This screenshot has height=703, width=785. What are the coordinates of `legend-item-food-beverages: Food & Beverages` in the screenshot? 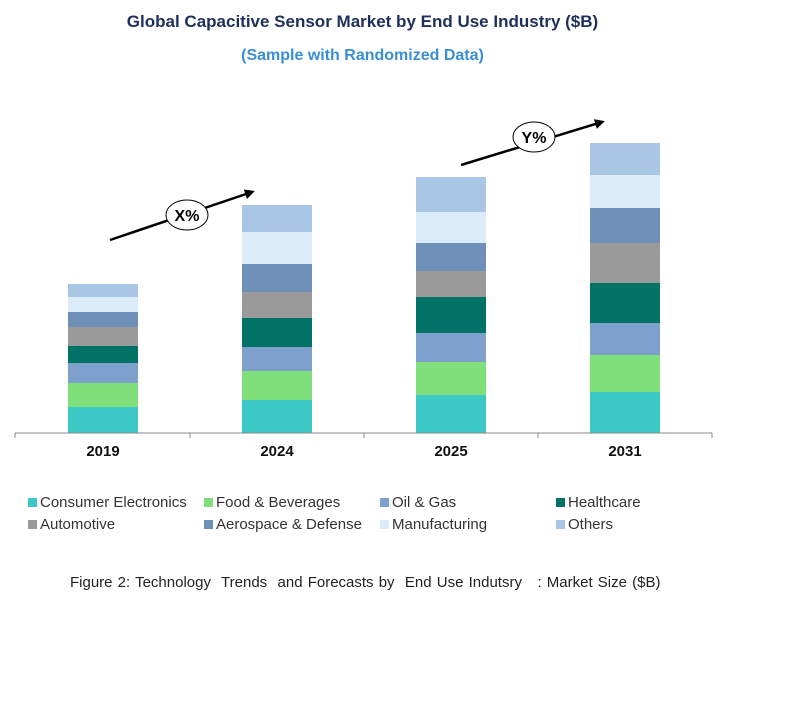 It's located at (272, 502).